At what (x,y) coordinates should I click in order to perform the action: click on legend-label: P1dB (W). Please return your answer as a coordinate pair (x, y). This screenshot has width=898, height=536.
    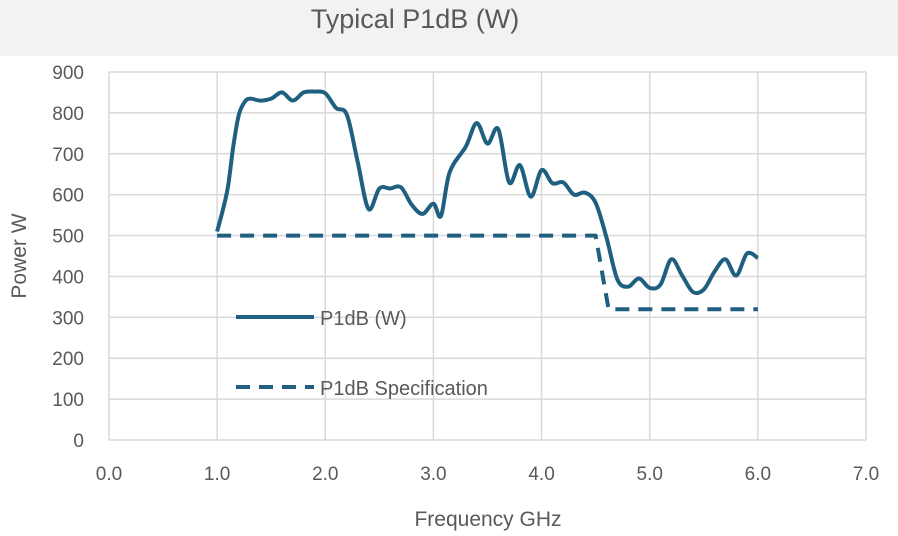
    Looking at the image, I should click on (363, 319).